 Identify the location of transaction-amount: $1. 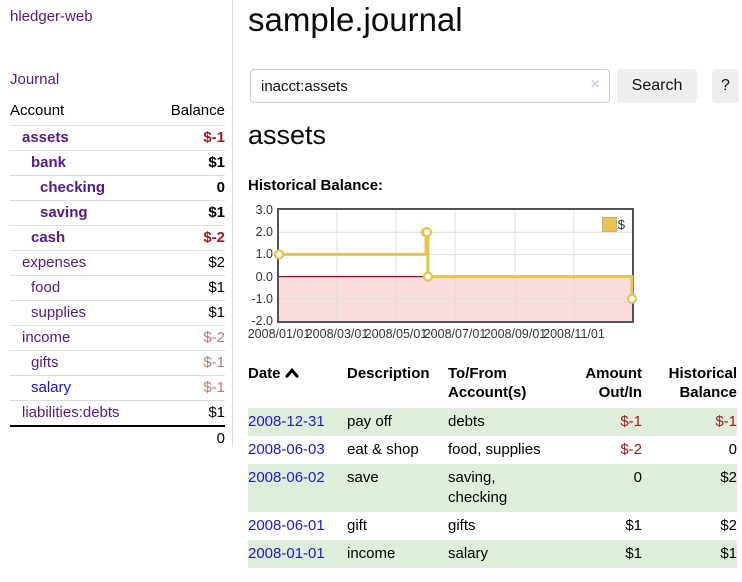
(633, 525).